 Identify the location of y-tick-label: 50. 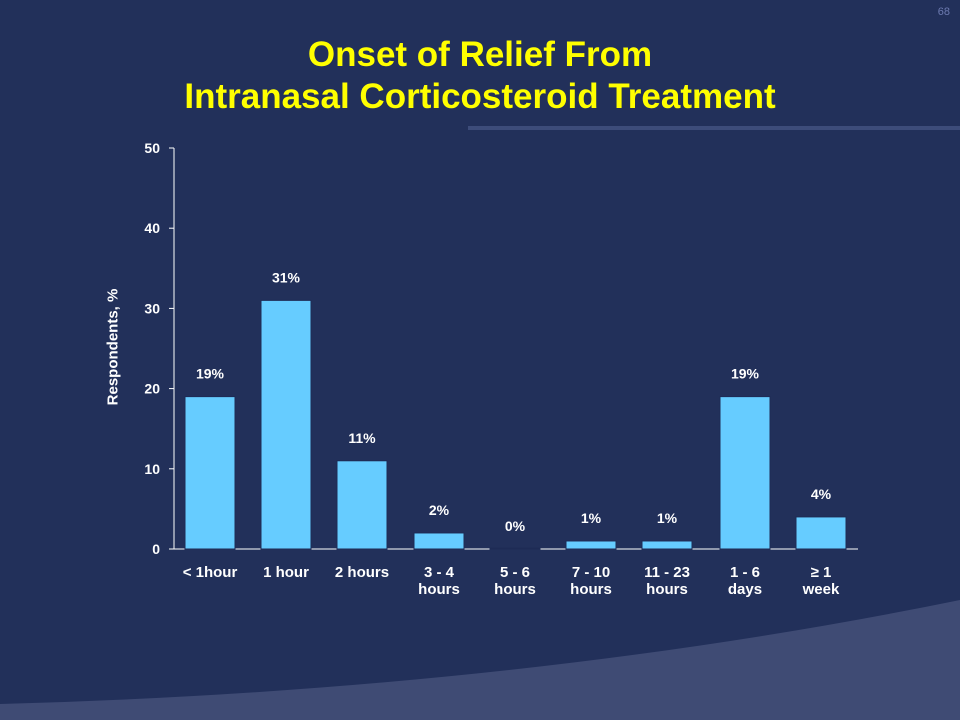
(152, 148).